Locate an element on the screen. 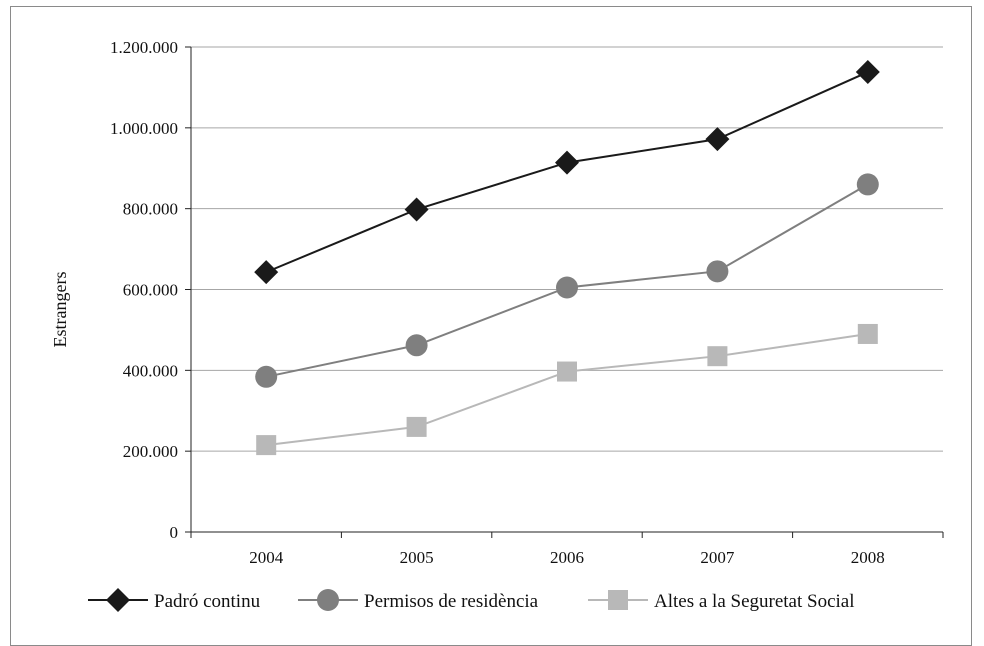 Image resolution: width=984 pixels, height=646 pixels. y-tick-label: 1.200.000 is located at coordinates (144, 47).